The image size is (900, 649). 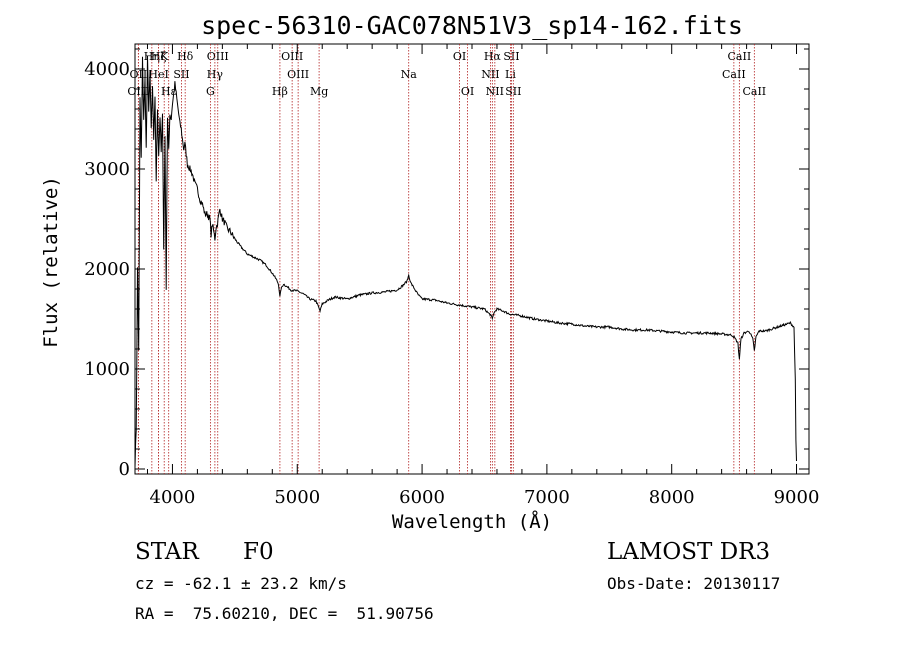 What do you see at coordinates (319, 91) in the screenshot?
I see `line-label-23: Mg` at bounding box center [319, 91].